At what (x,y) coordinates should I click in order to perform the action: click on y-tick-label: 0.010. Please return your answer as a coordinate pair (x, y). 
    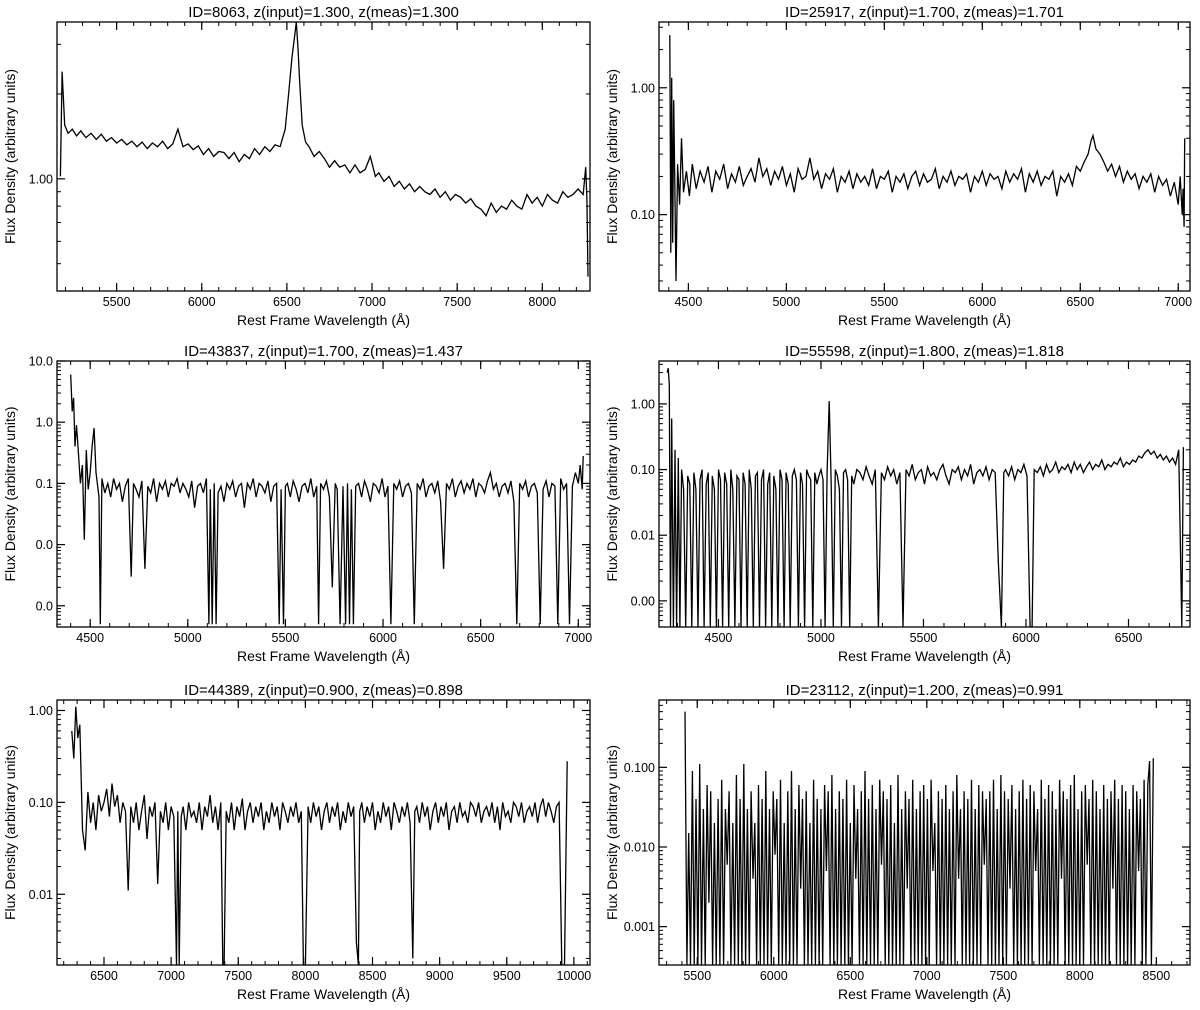
    Looking at the image, I should click on (639, 847).